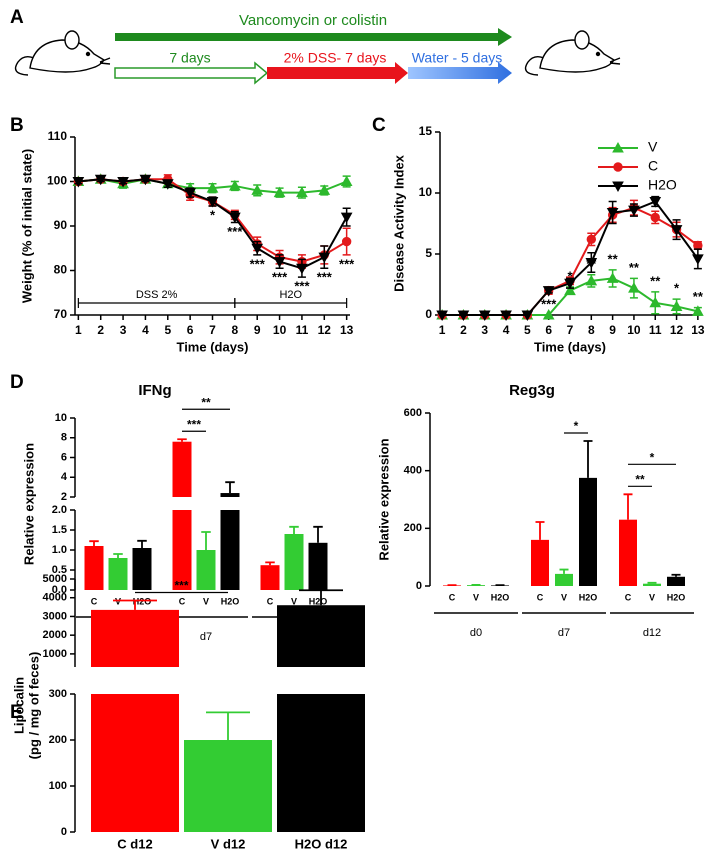 This screenshot has height=852, width=708. I want to click on y-tick-label: 3000, so click(55, 616).